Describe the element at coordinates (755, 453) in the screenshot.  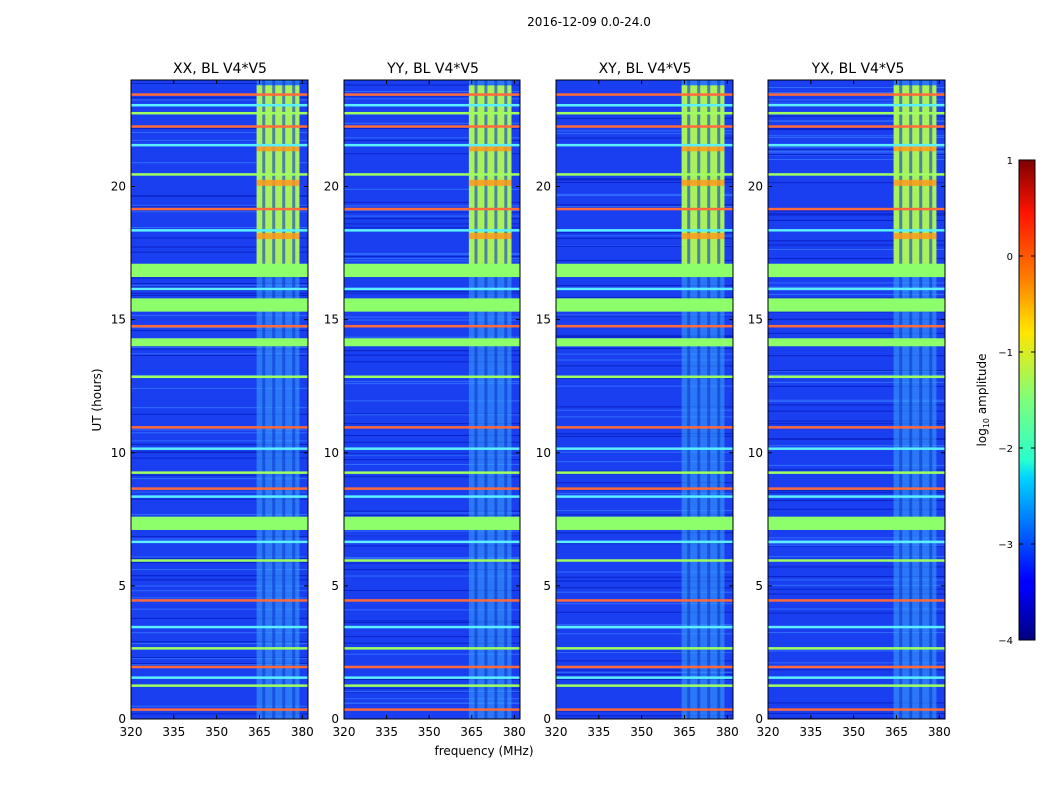
I see `y-tick-label: 10` at that location.